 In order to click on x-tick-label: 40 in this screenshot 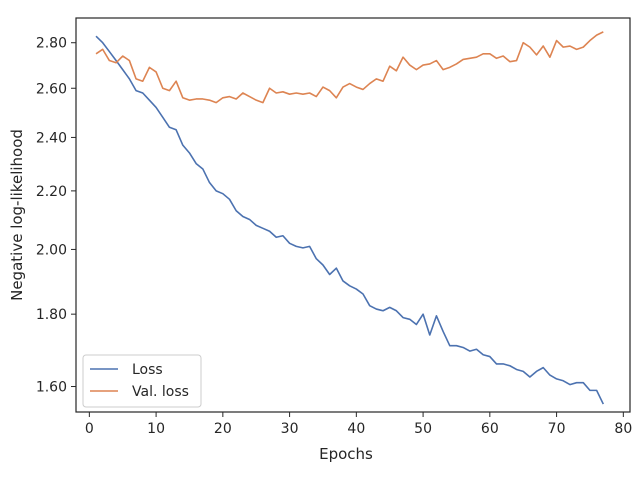, I will do `click(356, 429)`.